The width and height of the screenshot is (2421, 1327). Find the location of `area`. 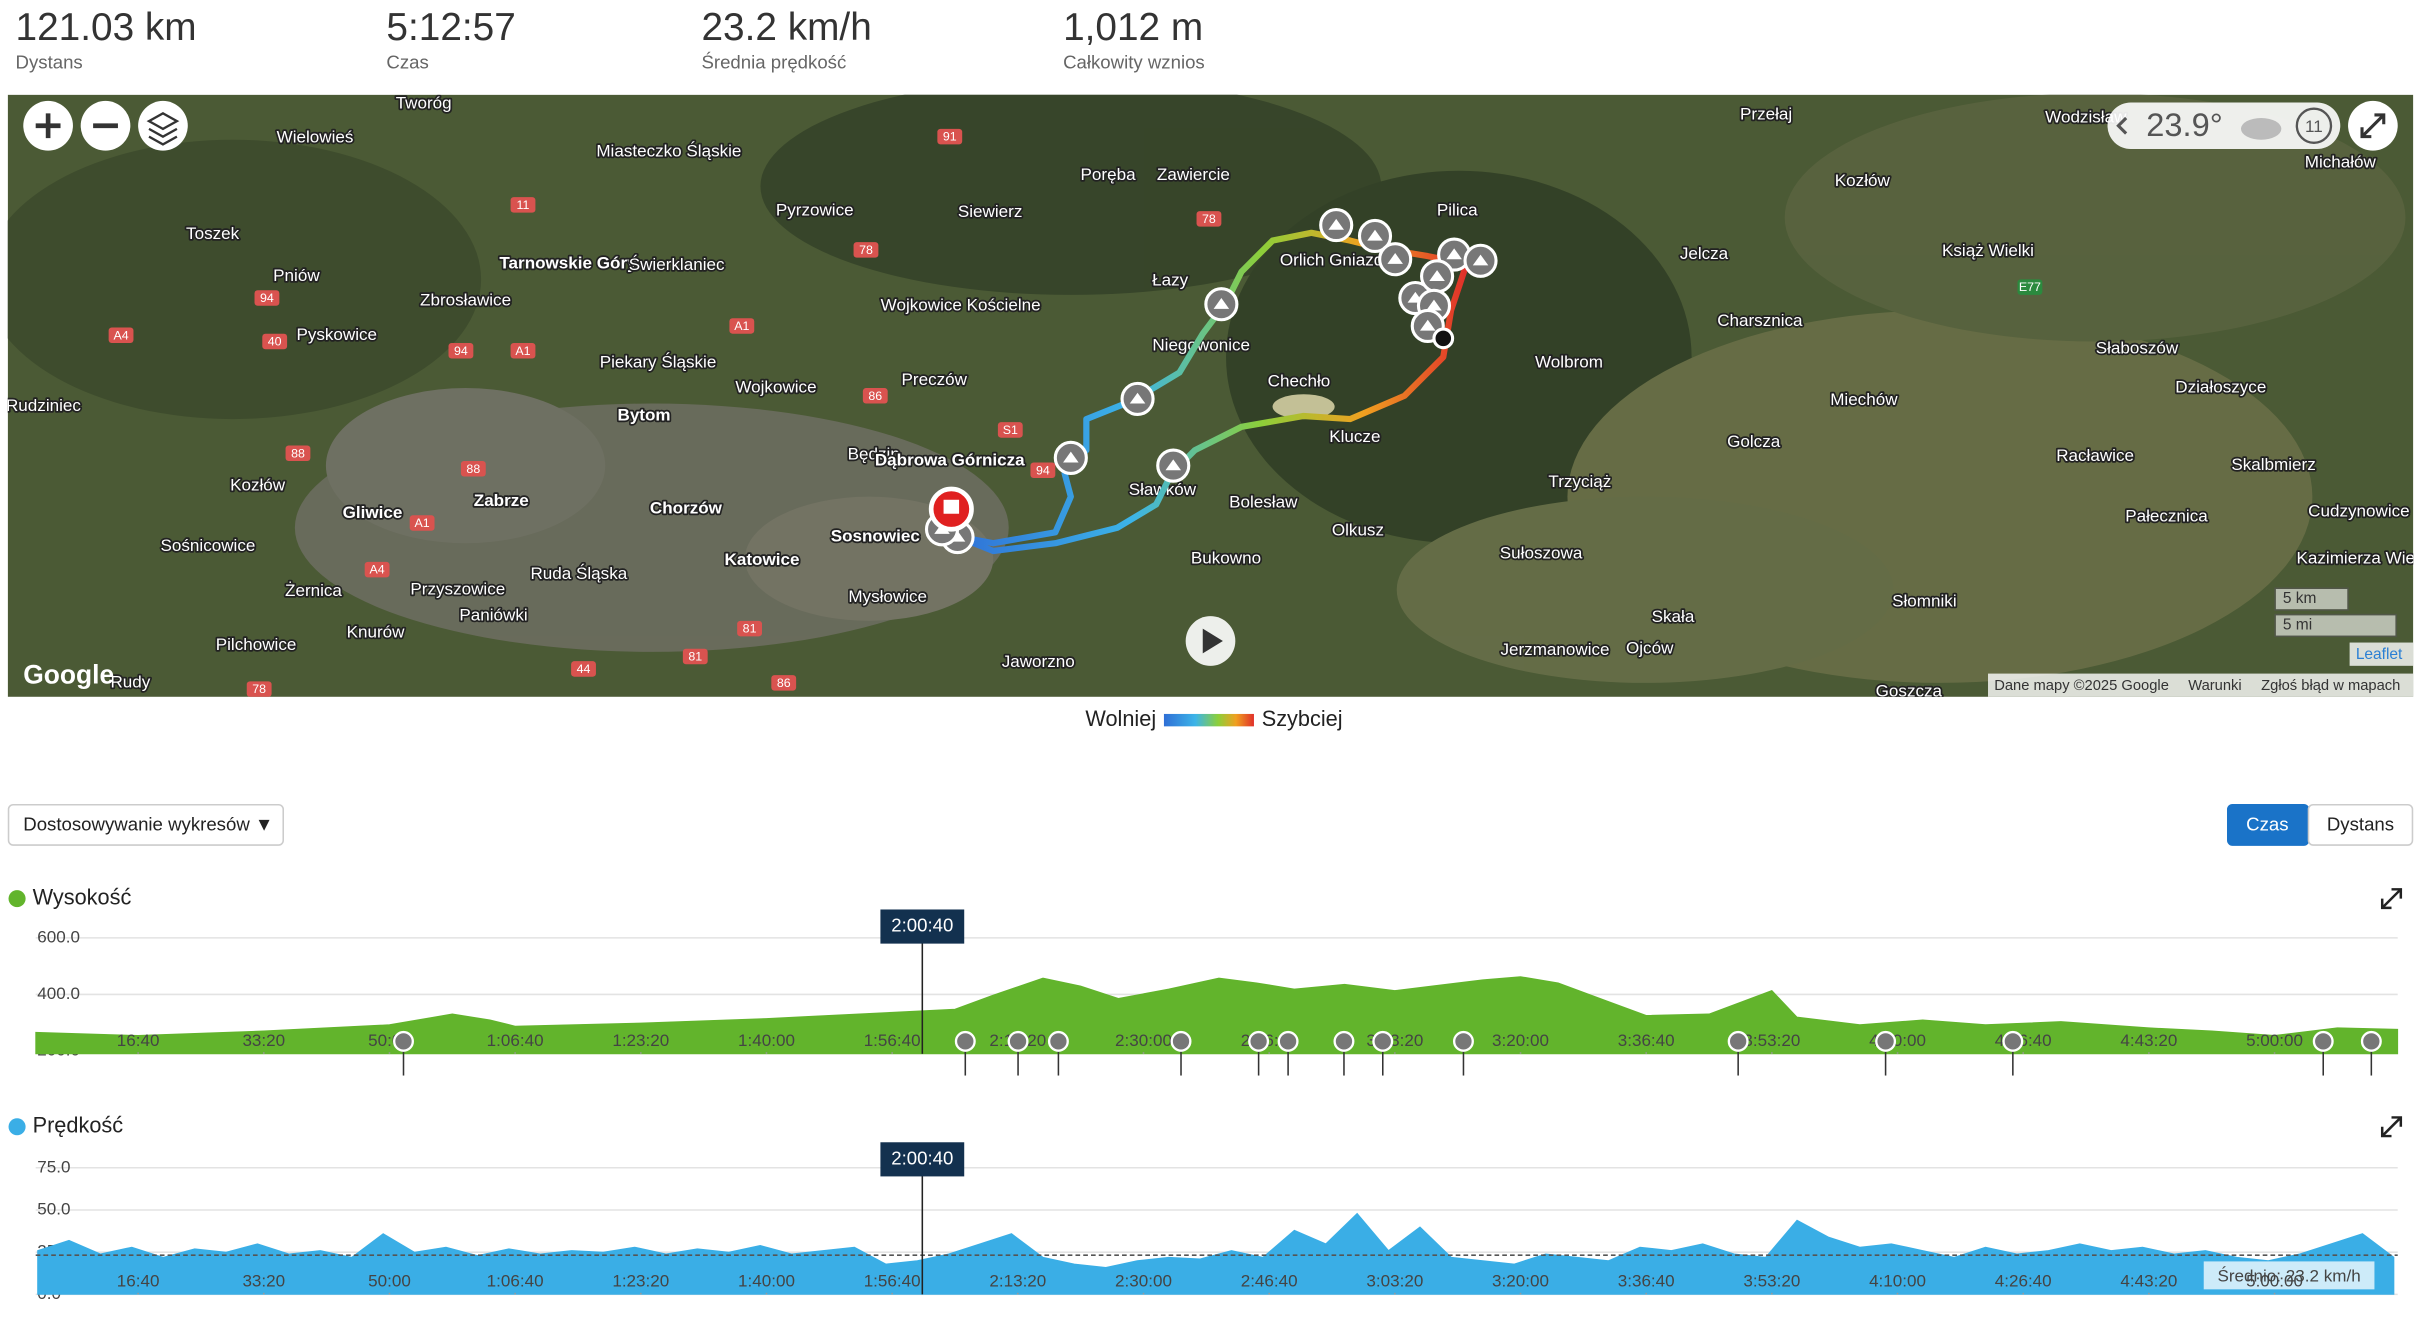

area is located at coordinates (1216, 1253).